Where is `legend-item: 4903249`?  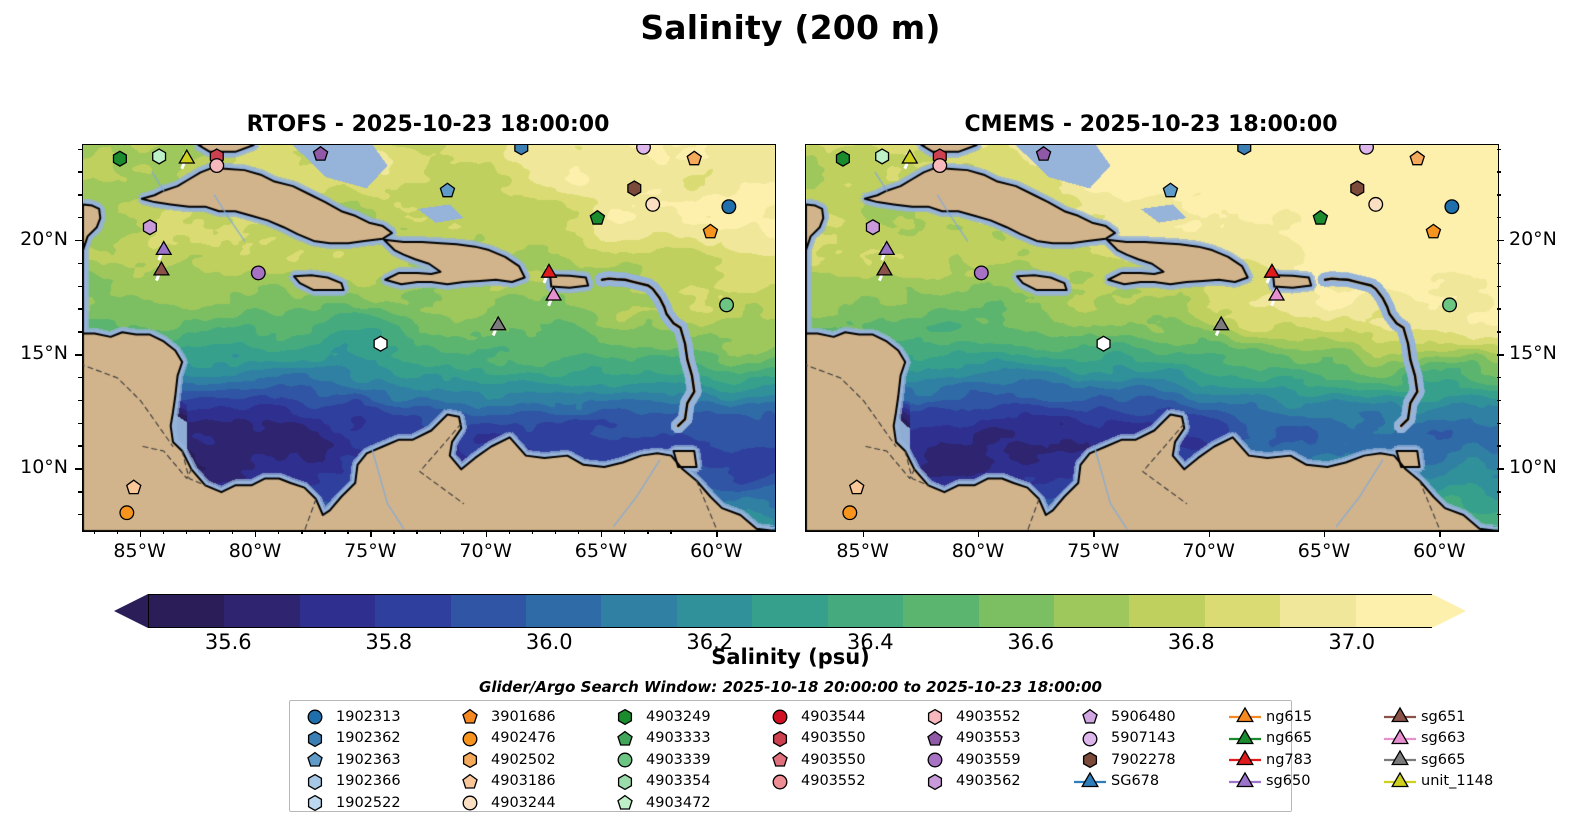 legend-item: 4903249 is located at coordinates (659, 717).